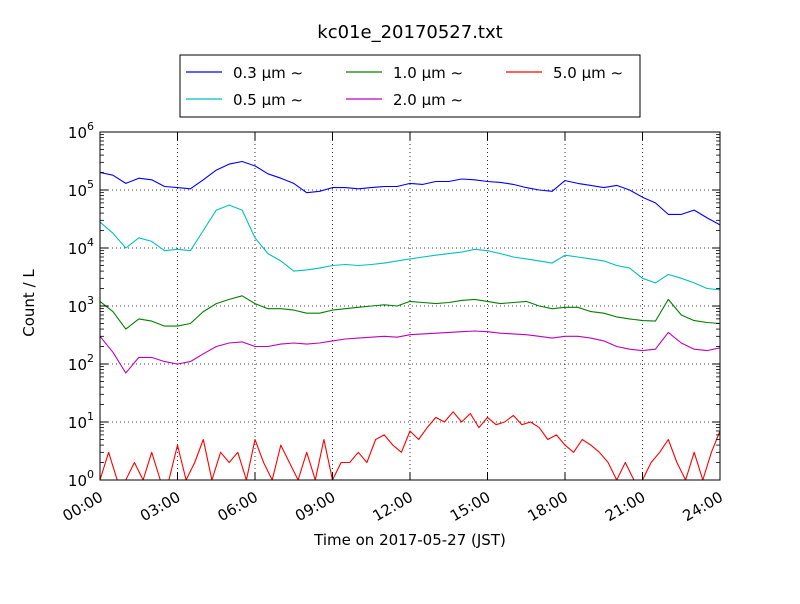  What do you see at coordinates (470, 506) in the screenshot?
I see `x-tick-label: 15:00` at bounding box center [470, 506].